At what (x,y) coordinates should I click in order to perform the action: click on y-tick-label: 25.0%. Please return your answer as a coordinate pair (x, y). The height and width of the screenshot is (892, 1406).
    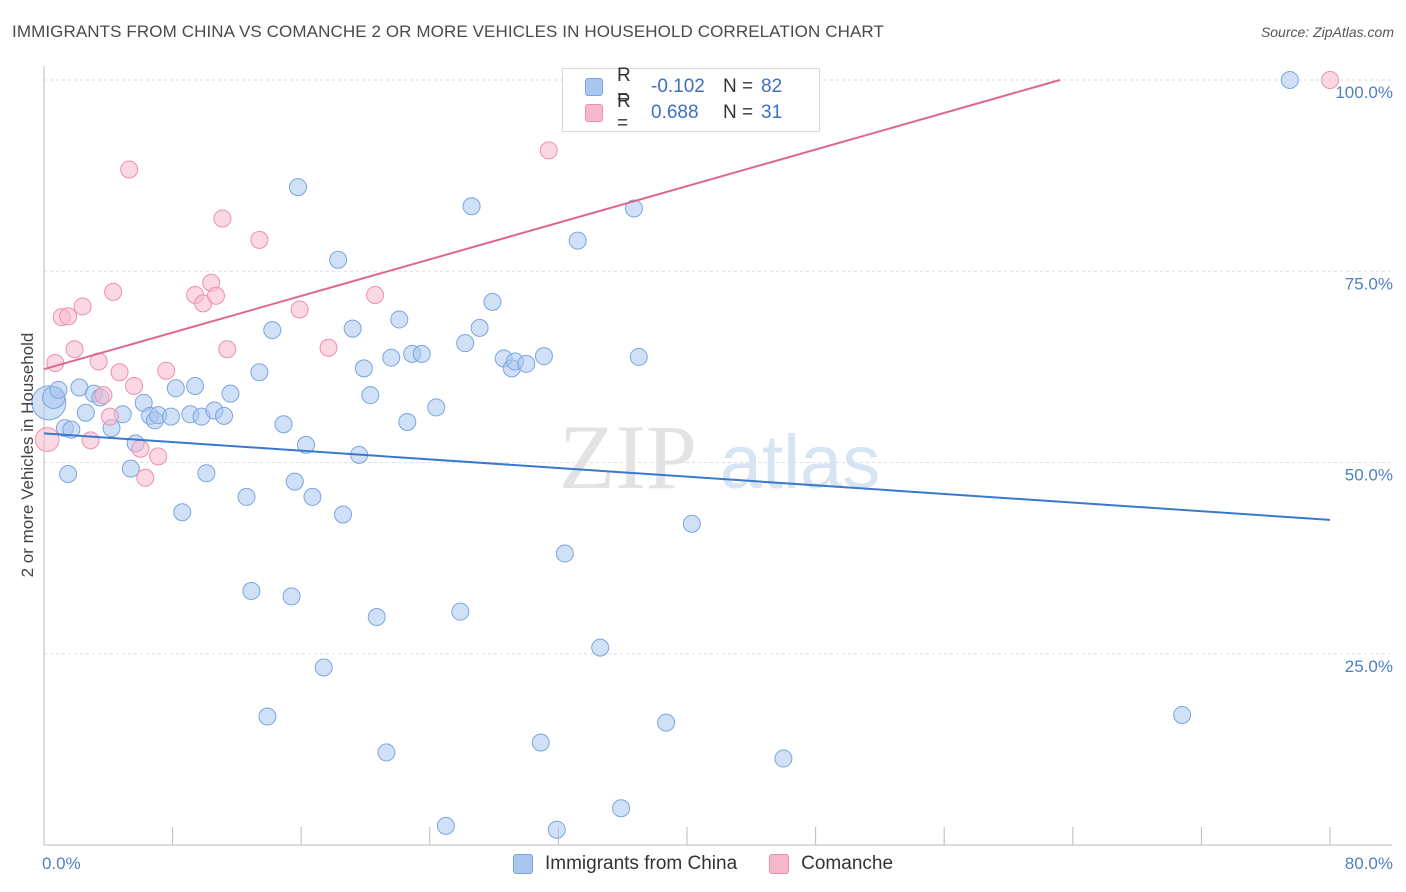
    Looking at the image, I should click on (1369, 666).